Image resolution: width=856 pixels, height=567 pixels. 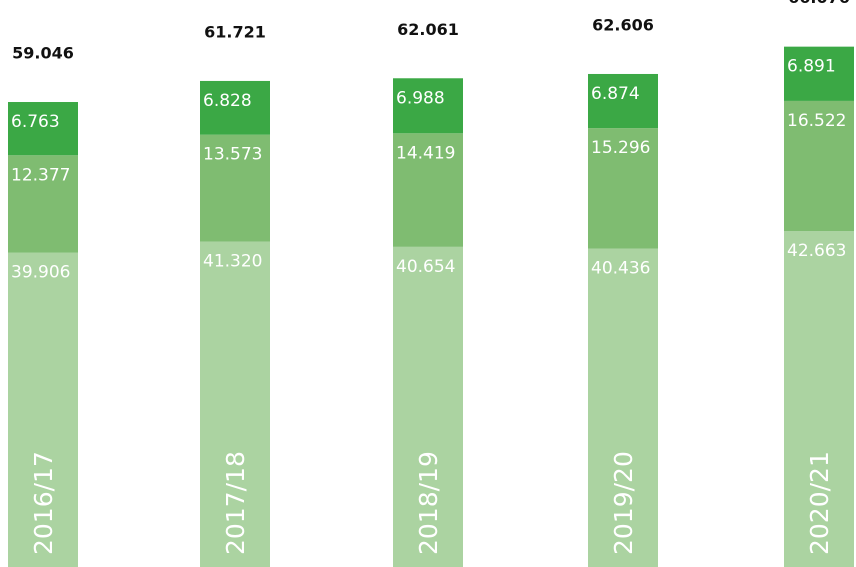 What do you see at coordinates (227, 101) in the screenshot?
I see `value-label: 6.828` at bounding box center [227, 101].